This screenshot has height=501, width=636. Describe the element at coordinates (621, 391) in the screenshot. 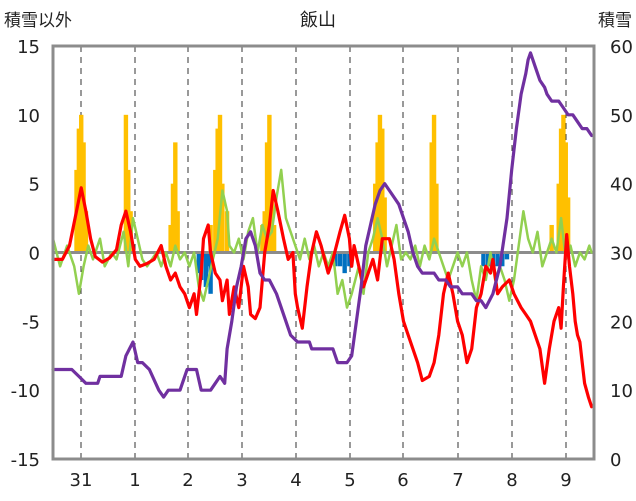

I see `right-tick-label: 10` at that location.